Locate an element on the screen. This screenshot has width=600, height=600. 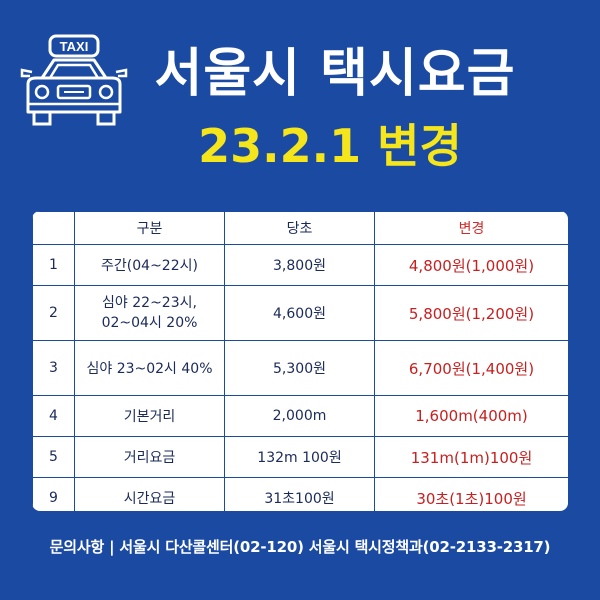
row-category: 심야 22~23시, 02~04시 20% is located at coordinates (149, 313).